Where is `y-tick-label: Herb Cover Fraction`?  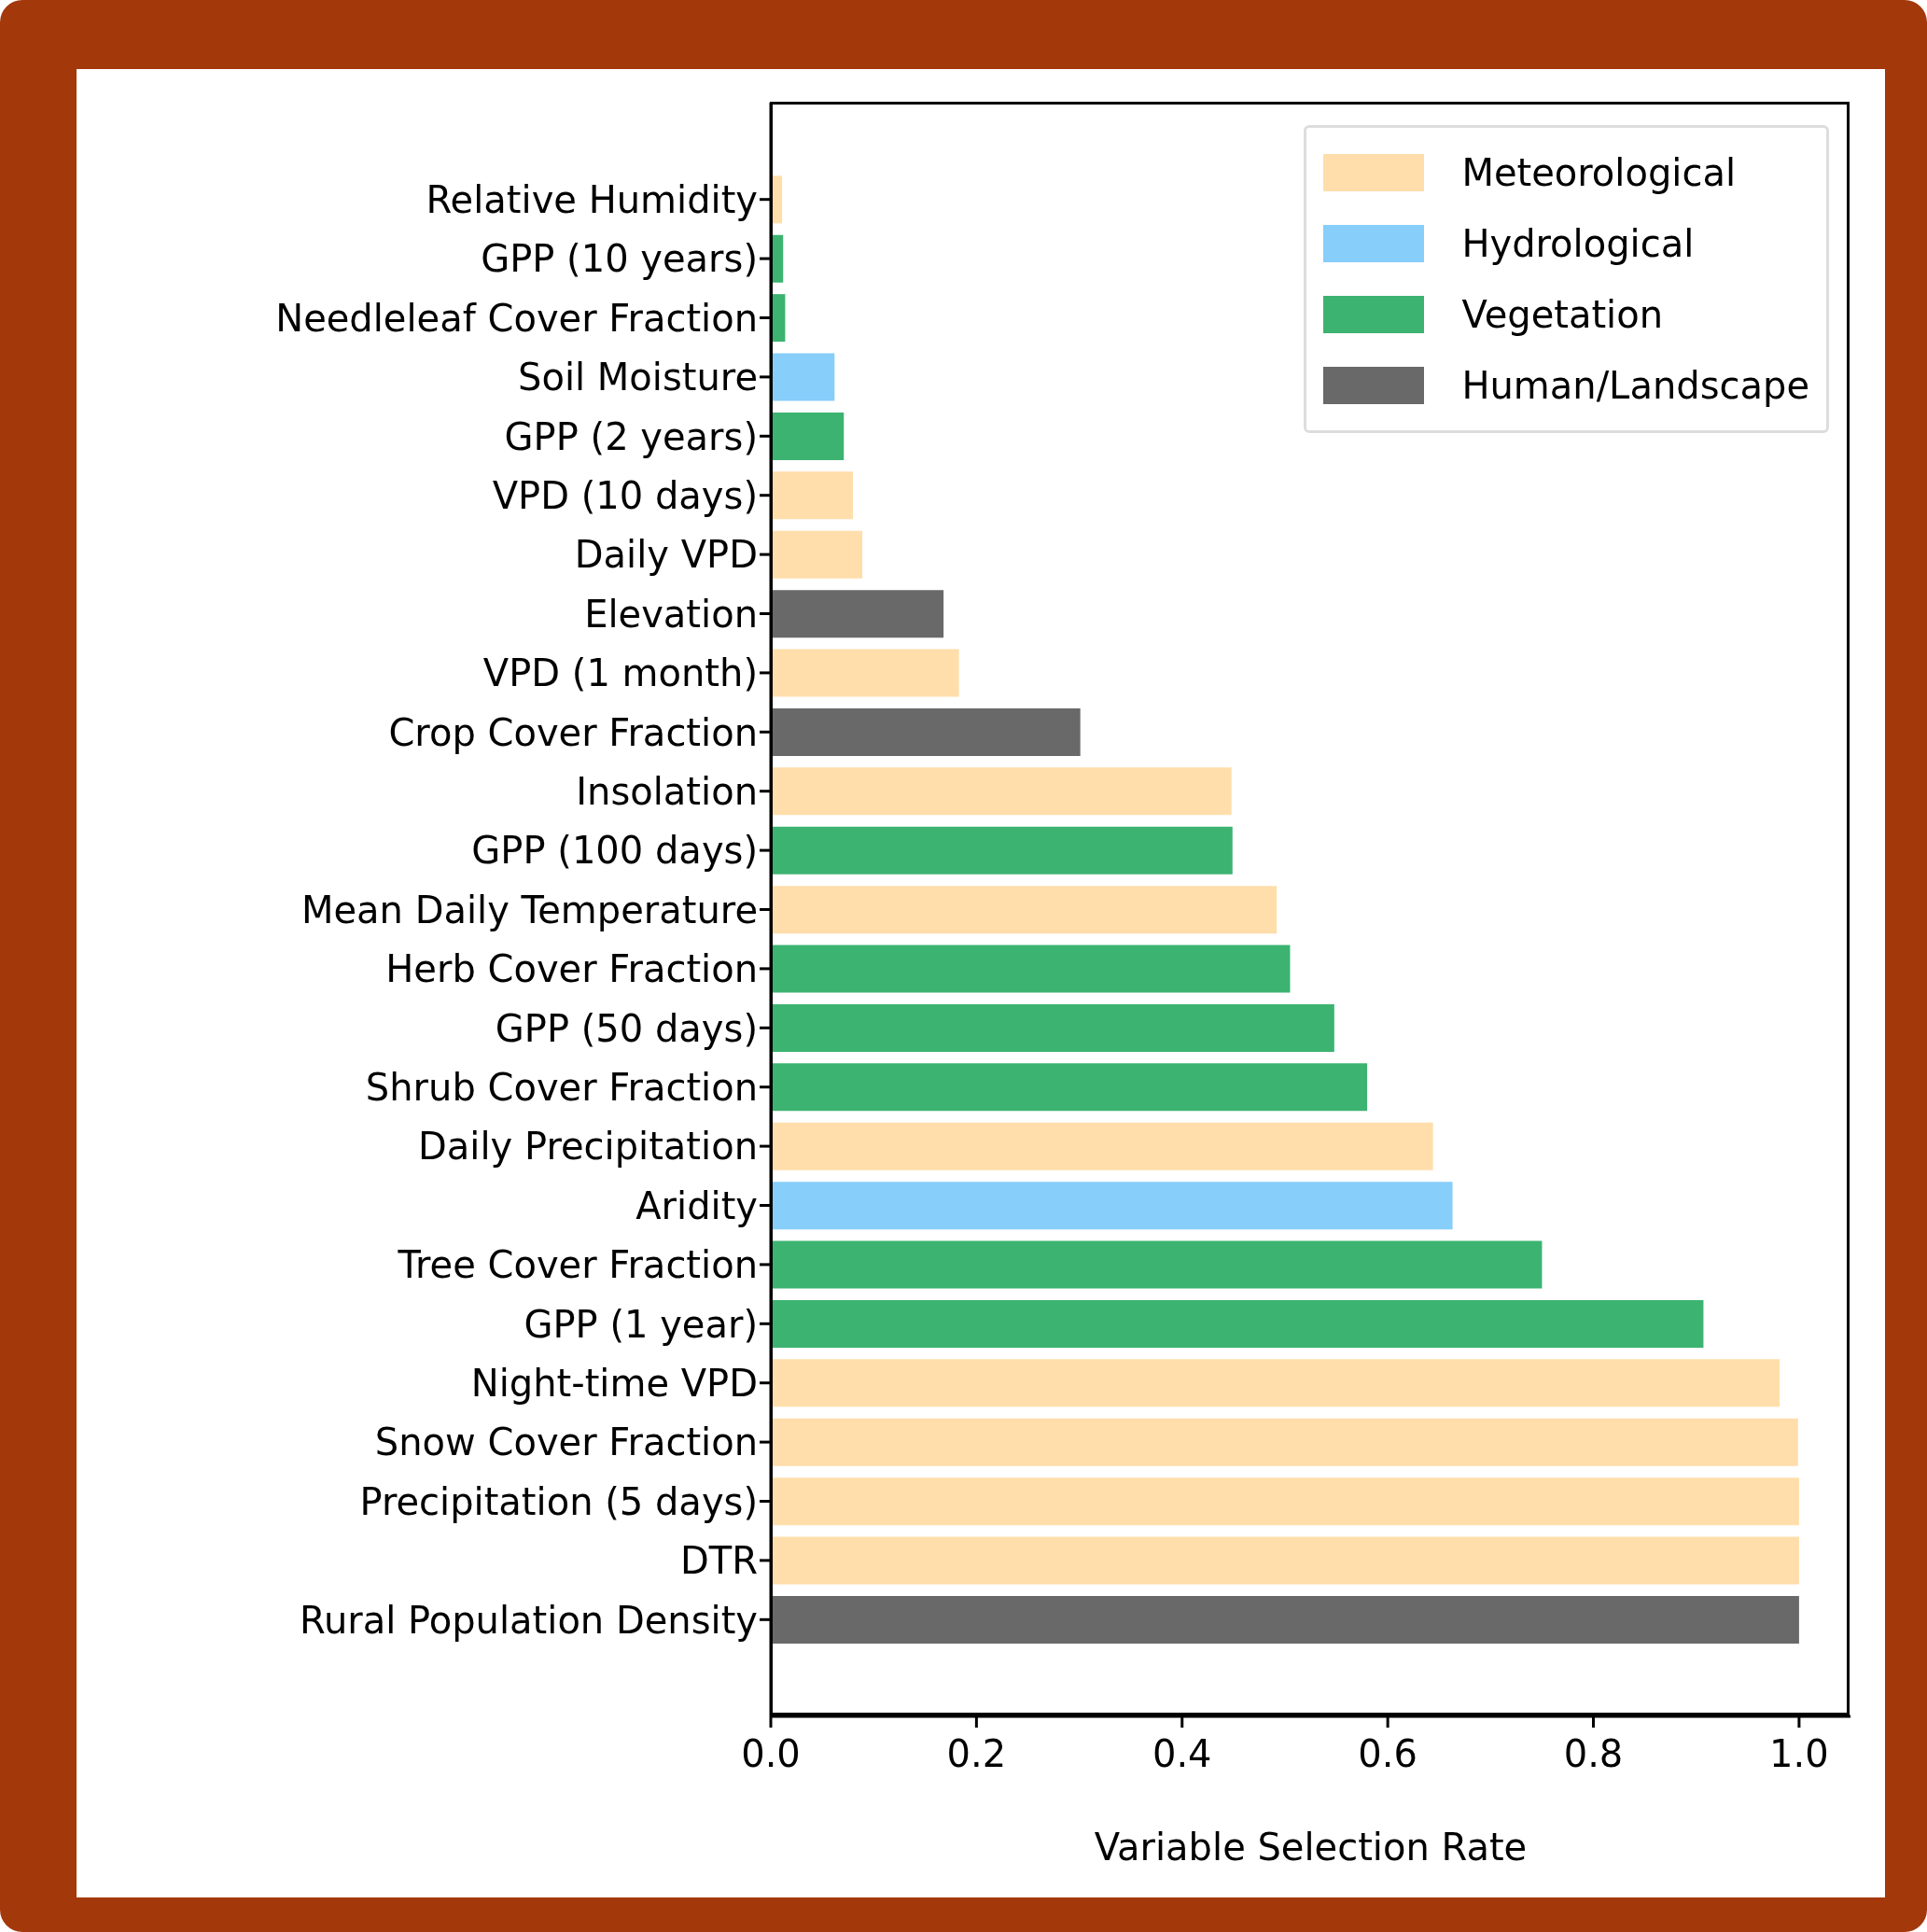 y-tick-label: Herb Cover Fraction is located at coordinates (571, 969).